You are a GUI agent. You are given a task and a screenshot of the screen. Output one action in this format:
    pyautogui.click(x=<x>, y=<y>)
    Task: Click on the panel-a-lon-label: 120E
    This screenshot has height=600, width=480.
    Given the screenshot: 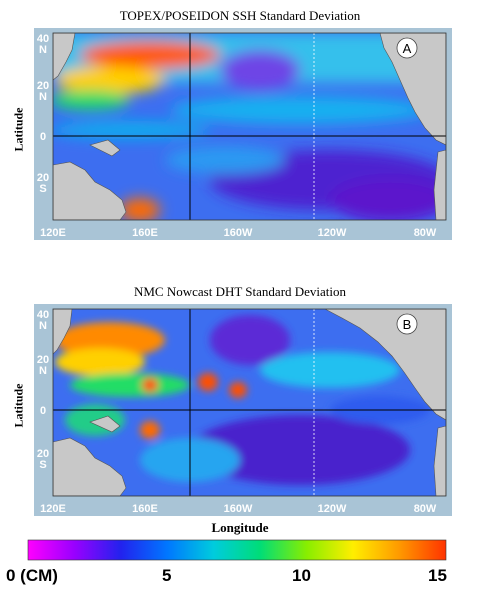 What is the action you would take?
    pyautogui.click(x=53, y=233)
    